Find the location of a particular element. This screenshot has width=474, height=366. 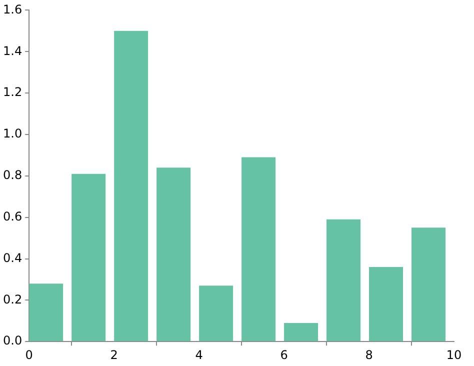

y-tick-label: 1.6 is located at coordinates (12, 9).